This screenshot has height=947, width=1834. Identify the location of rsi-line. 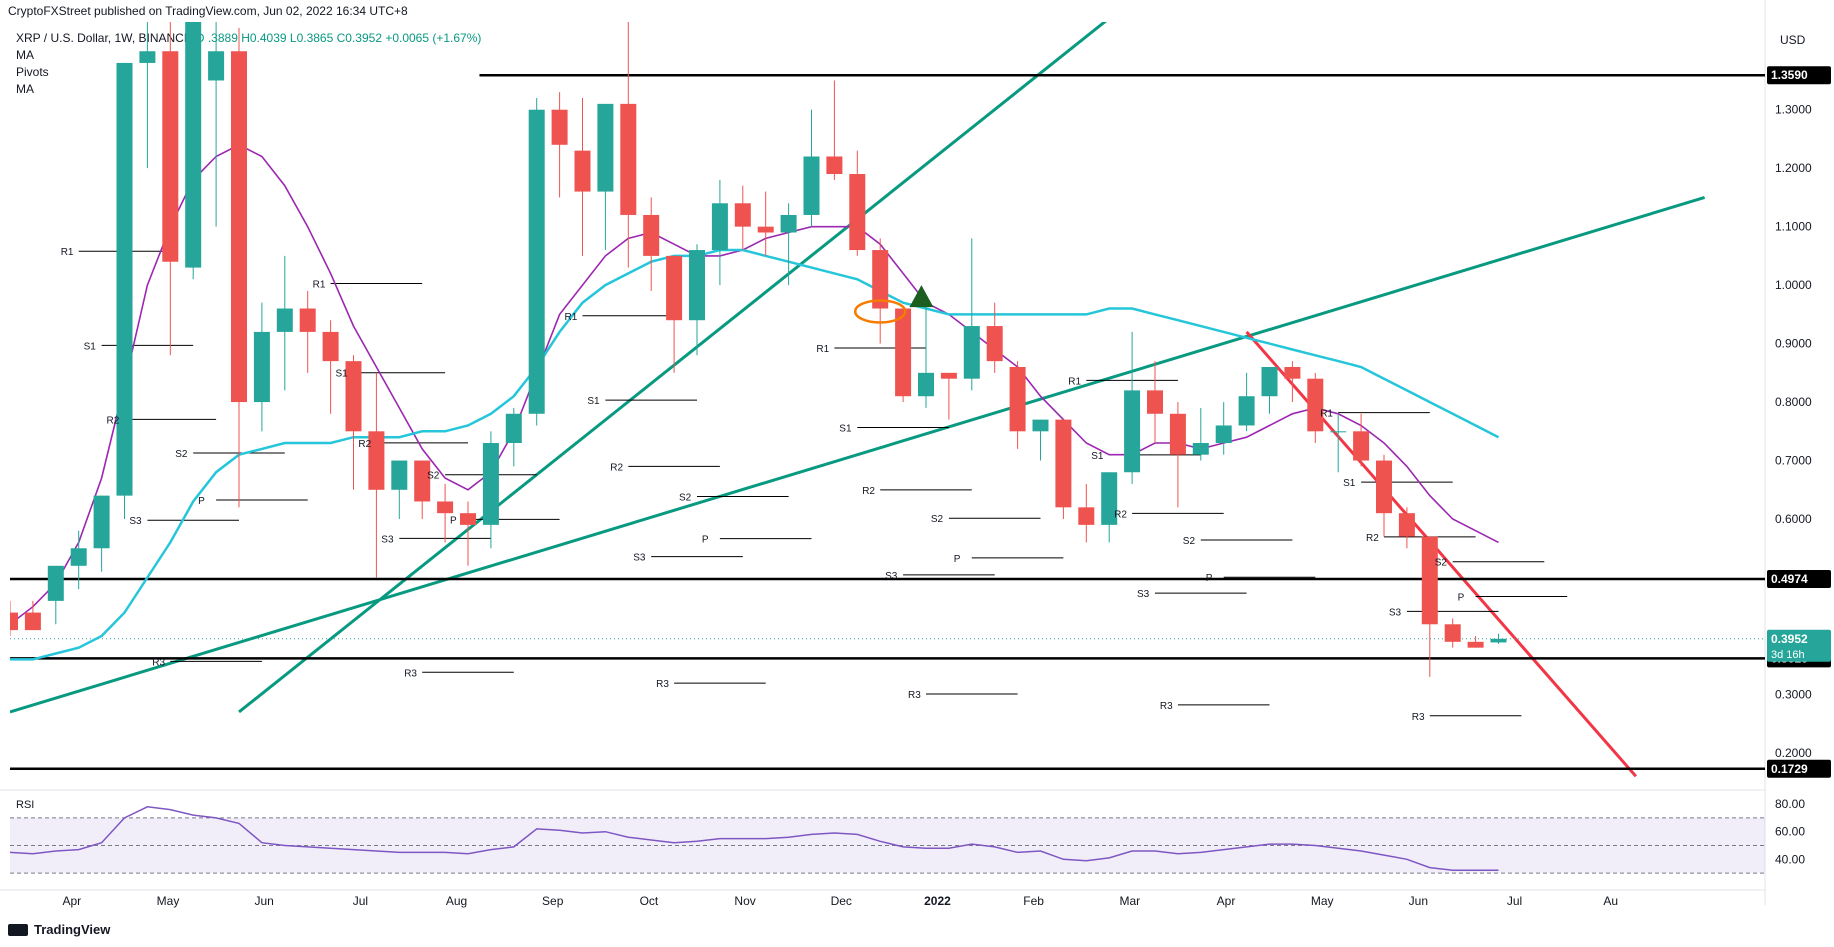
(754, 839).